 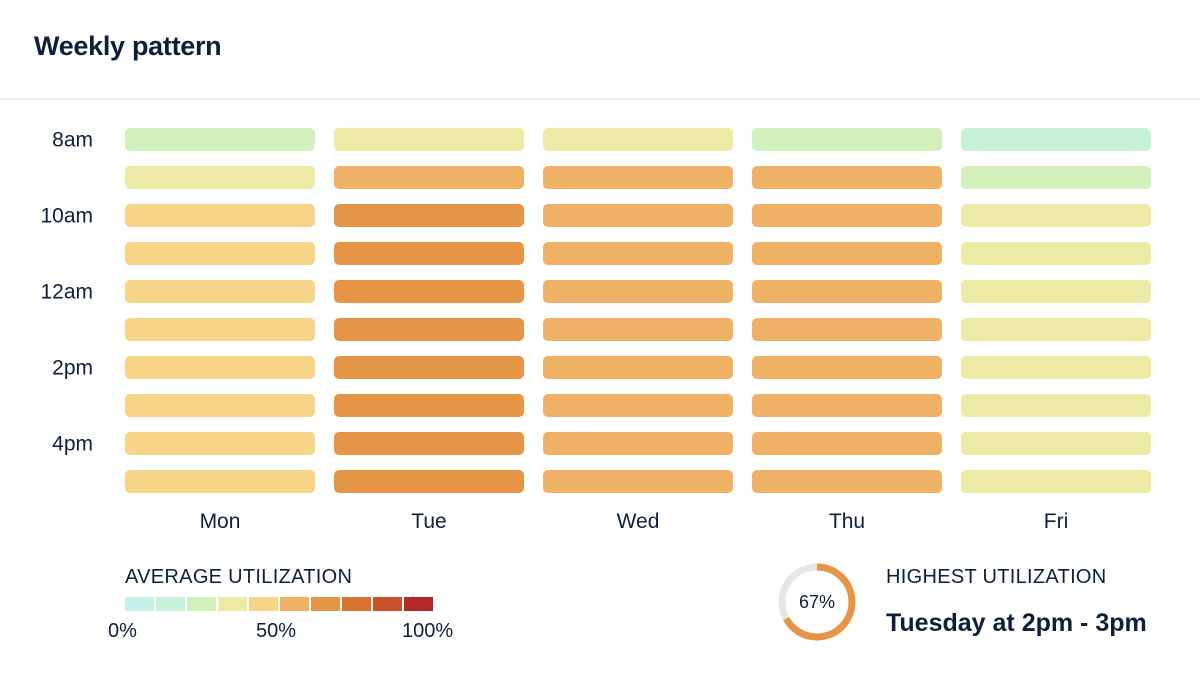 I want to click on gauge-arc, so click(x=817, y=602).